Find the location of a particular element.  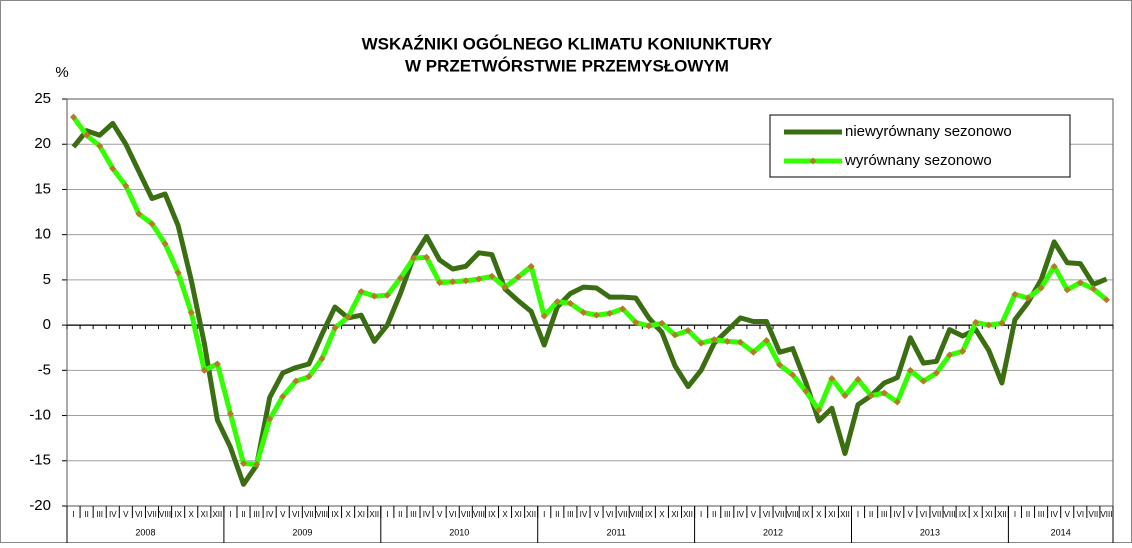

y-tick-label: -15 is located at coordinates (40, 460).